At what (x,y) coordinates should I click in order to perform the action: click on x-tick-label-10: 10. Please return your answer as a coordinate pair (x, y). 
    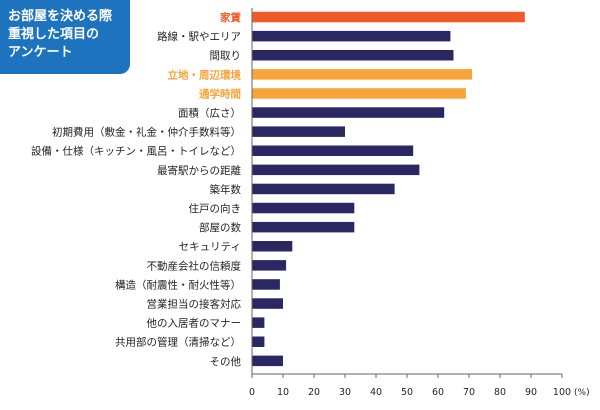
    Looking at the image, I should click on (283, 392).